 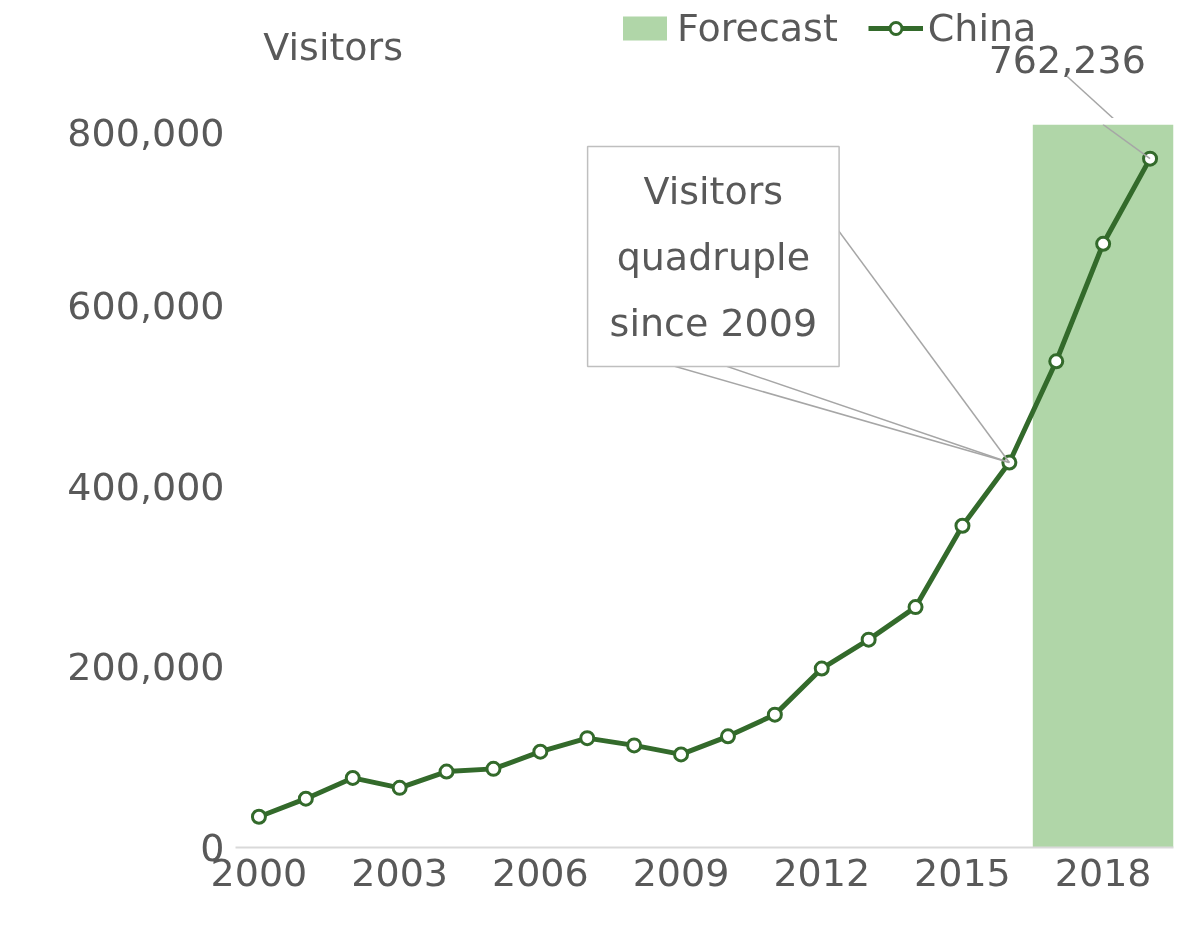 What do you see at coordinates (540, 872) in the screenshot?
I see `x-tick-label: 2006` at bounding box center [540, 872].